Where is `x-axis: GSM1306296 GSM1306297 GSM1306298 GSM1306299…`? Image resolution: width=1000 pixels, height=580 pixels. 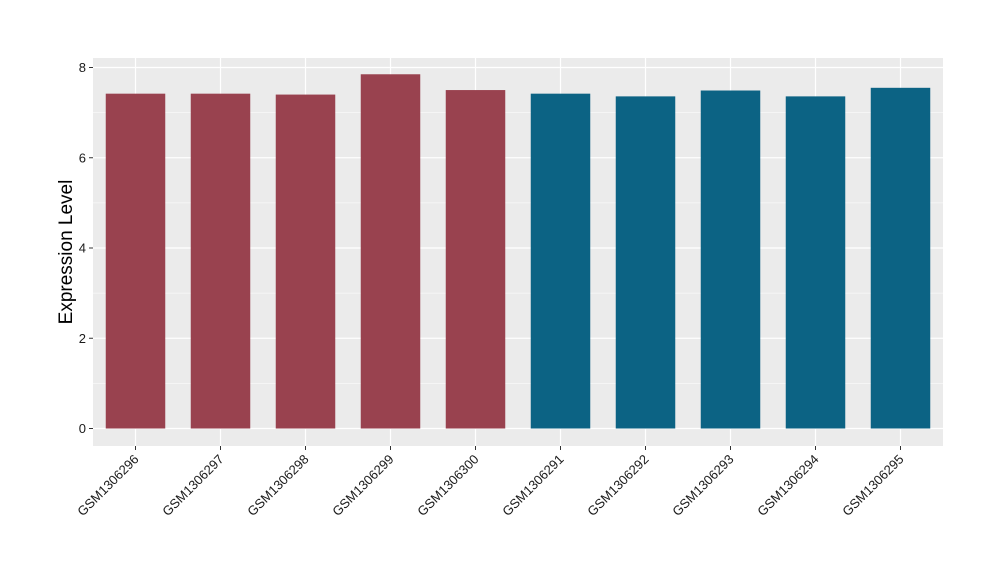
x-axis: GSM1306296 GSM1306297 GSM1306298 GSM1306299… is located at coordinates (490, 482).